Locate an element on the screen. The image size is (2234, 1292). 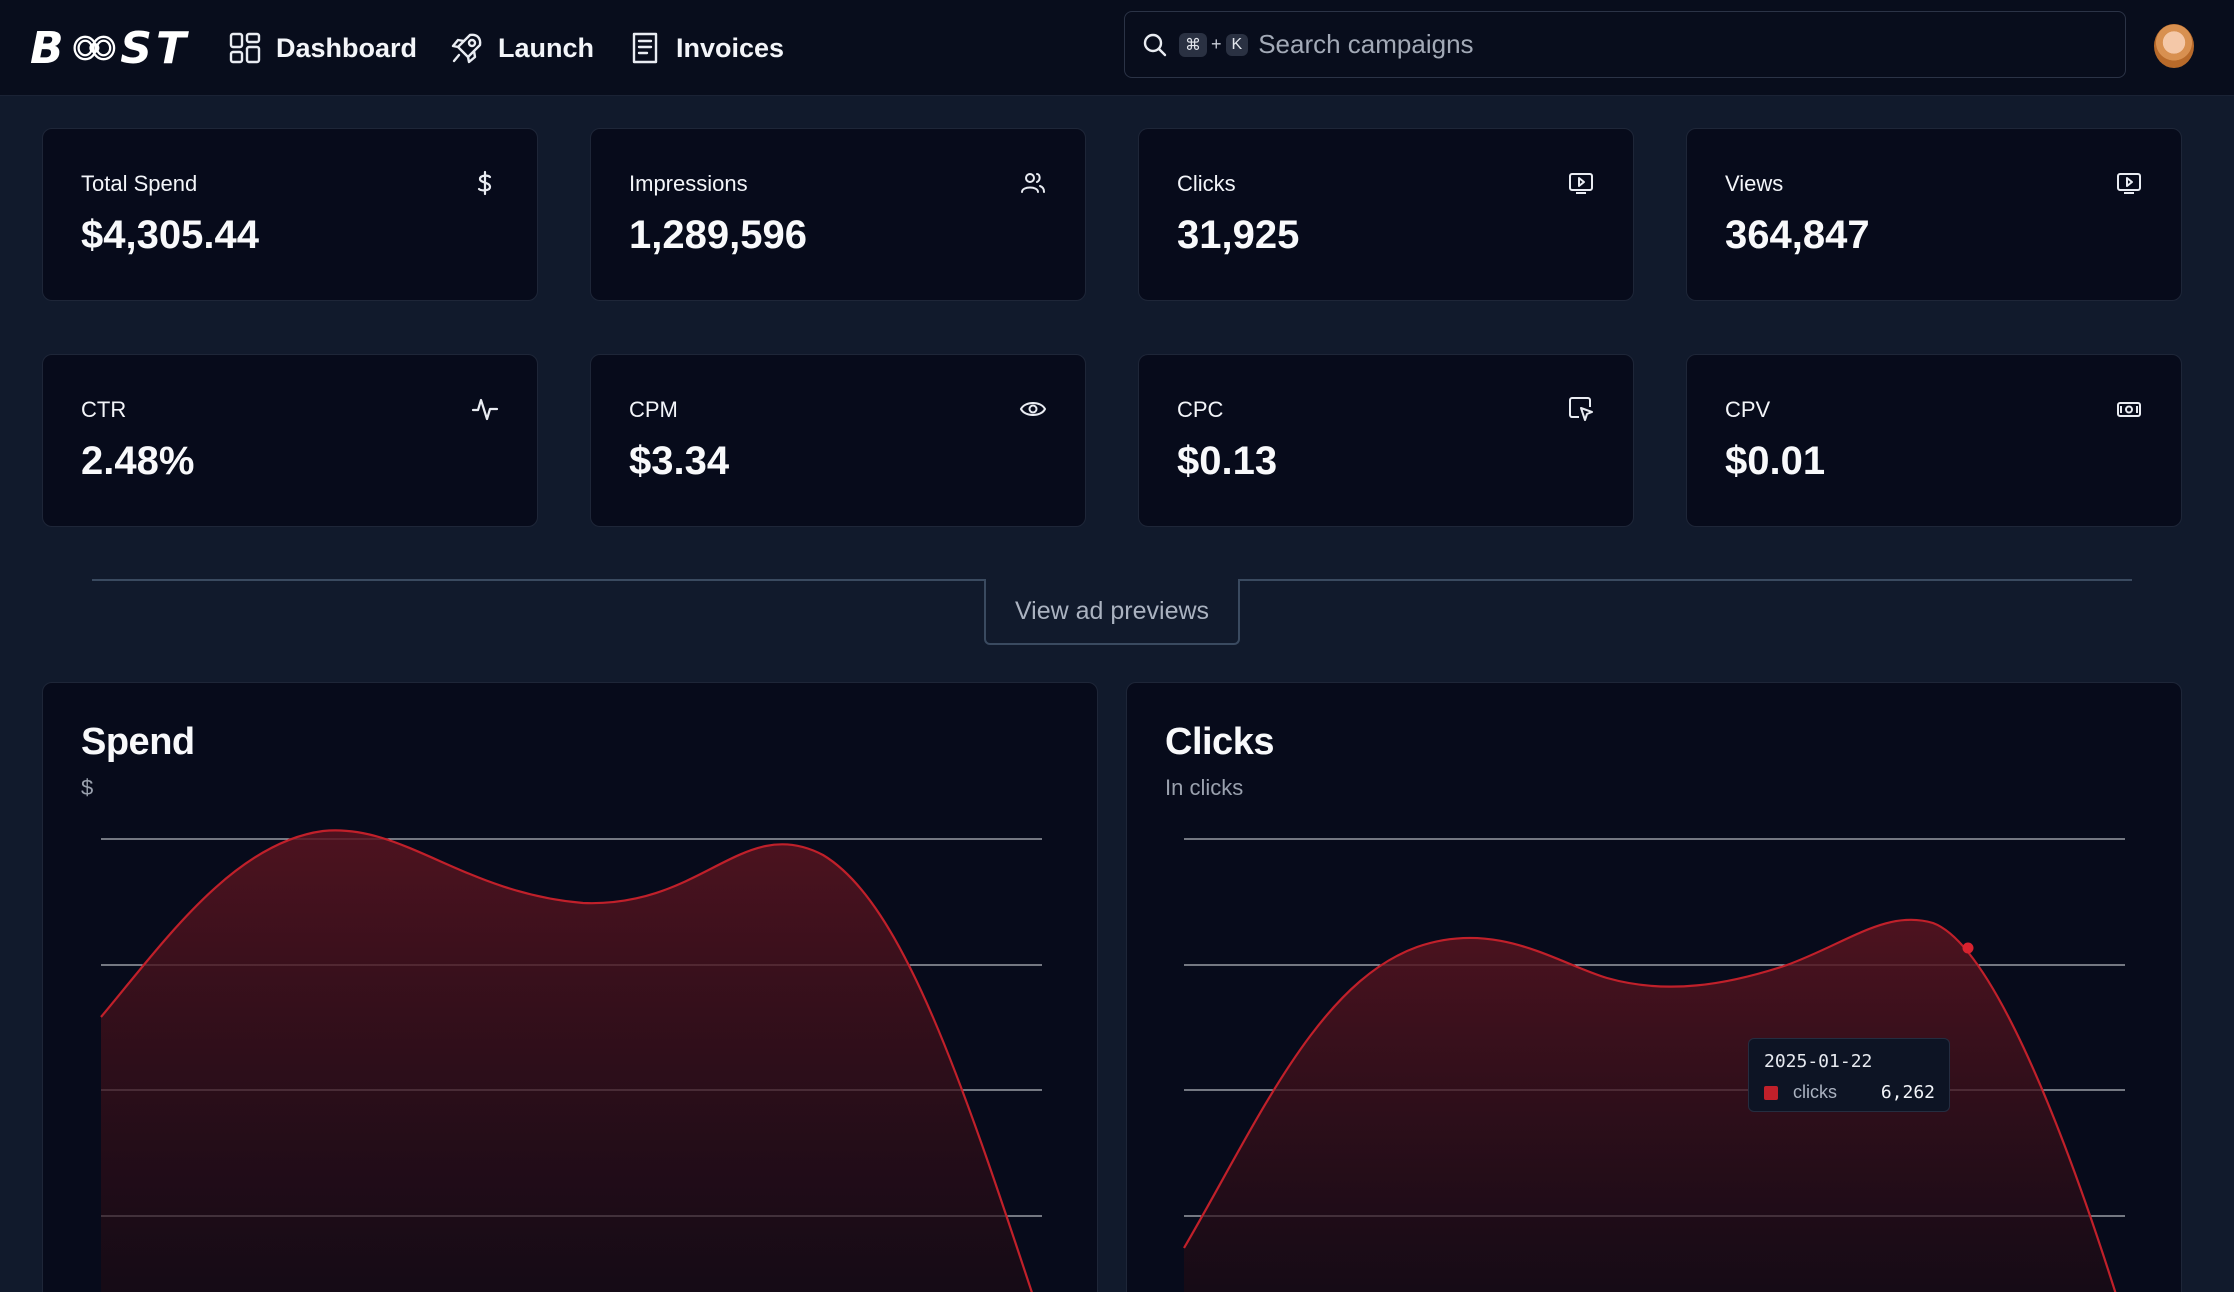
view-ad-previews-button: View ad previews is located at coordinates (1112, 612).